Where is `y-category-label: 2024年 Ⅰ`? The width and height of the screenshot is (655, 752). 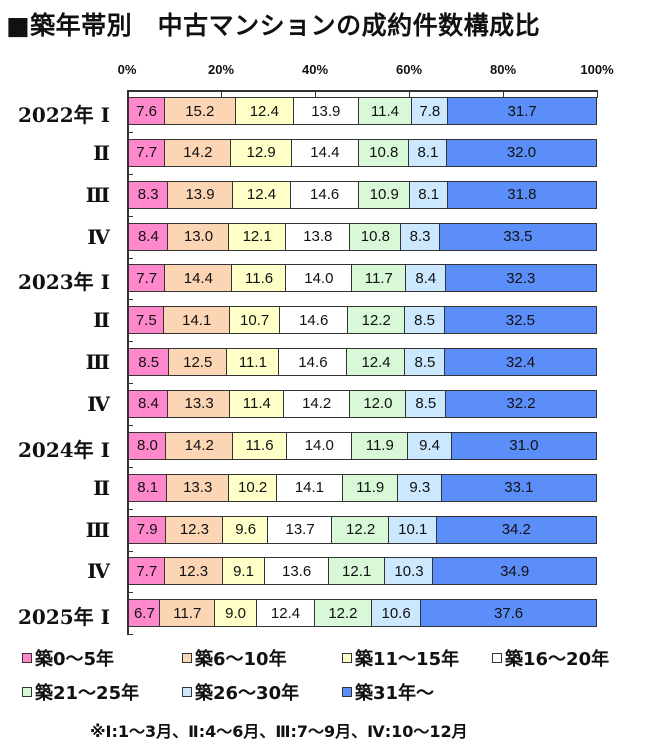 y-category-label: 2024年 Ⅰ is located at coordinates (64, 449).